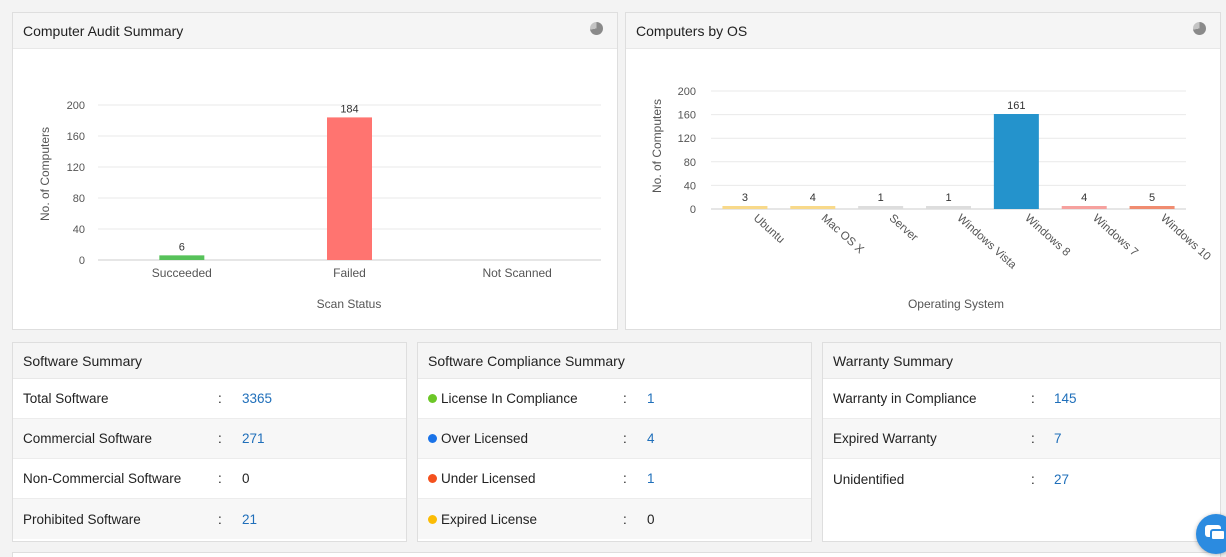 This screenshot has height=557, width=1226. Describe the element at coordinates (1021, 479) in the screenshot. I see `summary-row: Unidentified : 27` at that location.